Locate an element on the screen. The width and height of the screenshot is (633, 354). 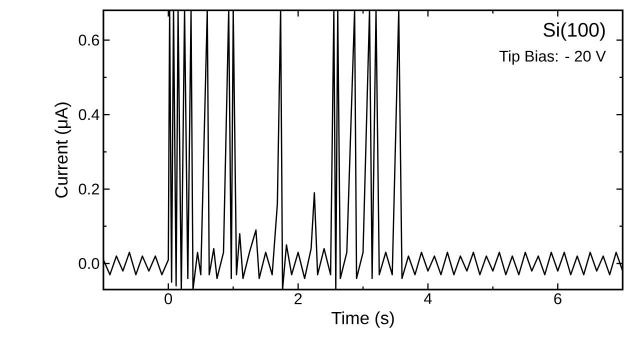
y-tick-label: 0.2 is located at coordinates (88, 189).